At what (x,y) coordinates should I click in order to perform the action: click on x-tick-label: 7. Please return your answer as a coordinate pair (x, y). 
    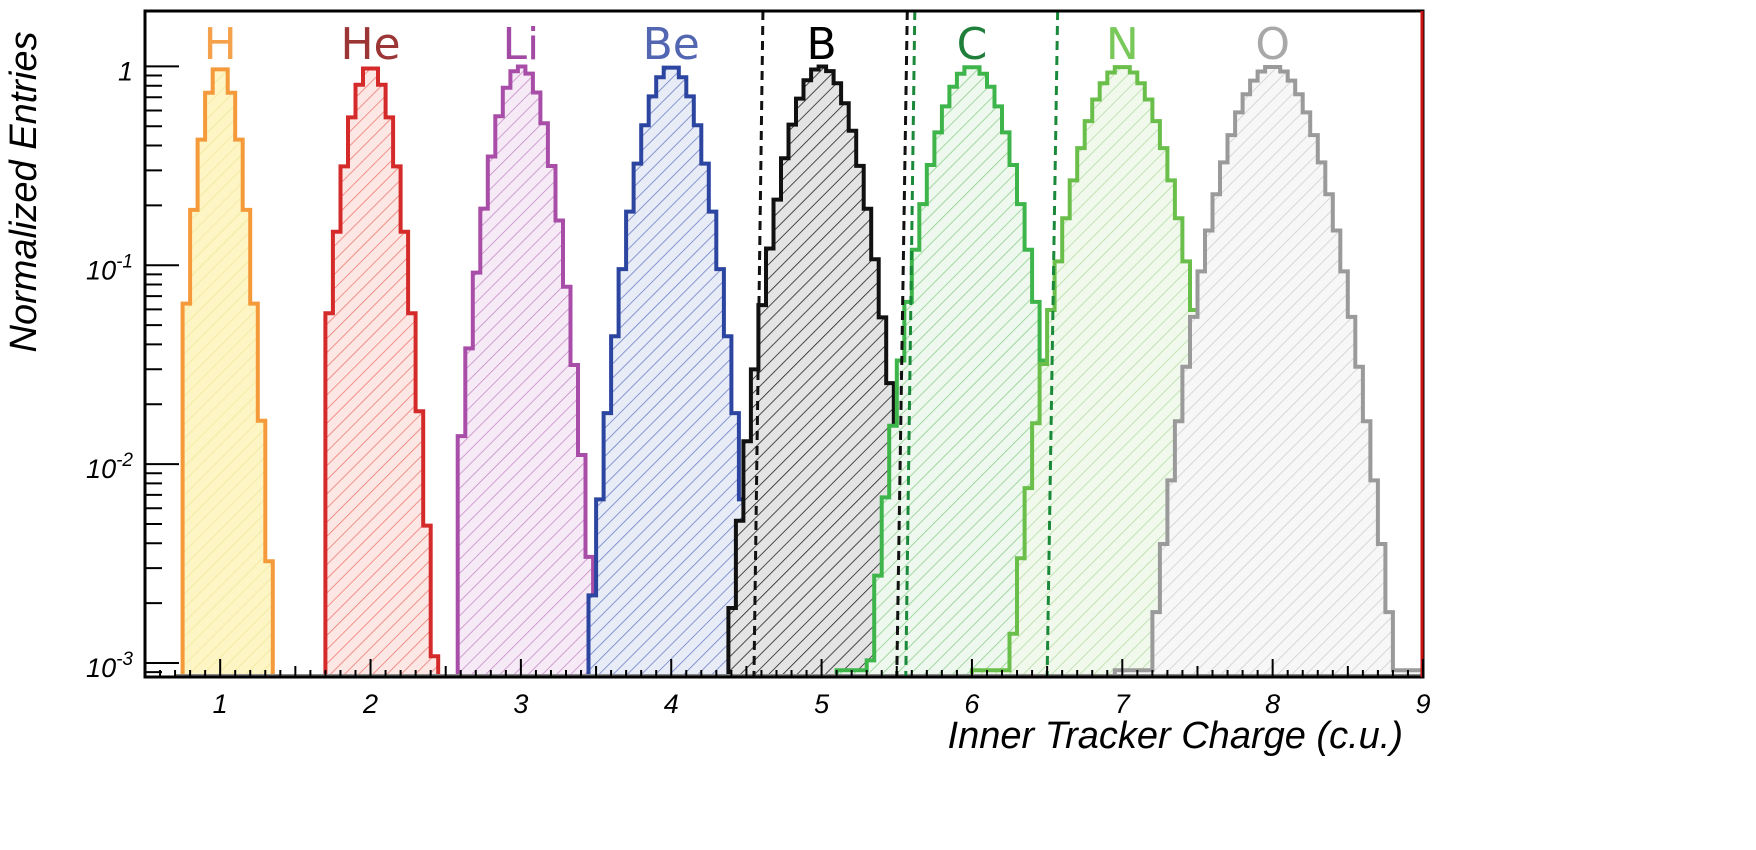
    Looking at the image, I should click on (1123, 704).